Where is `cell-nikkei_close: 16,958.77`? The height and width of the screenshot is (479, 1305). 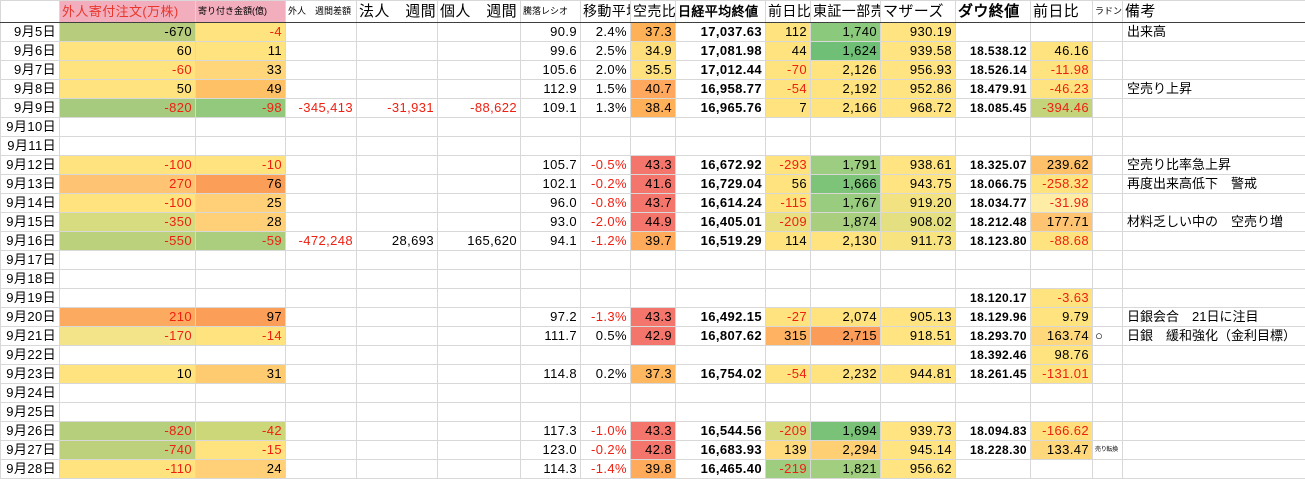 cell-nikkei_close: 16,958.77 is located at coordinates (720, 89).